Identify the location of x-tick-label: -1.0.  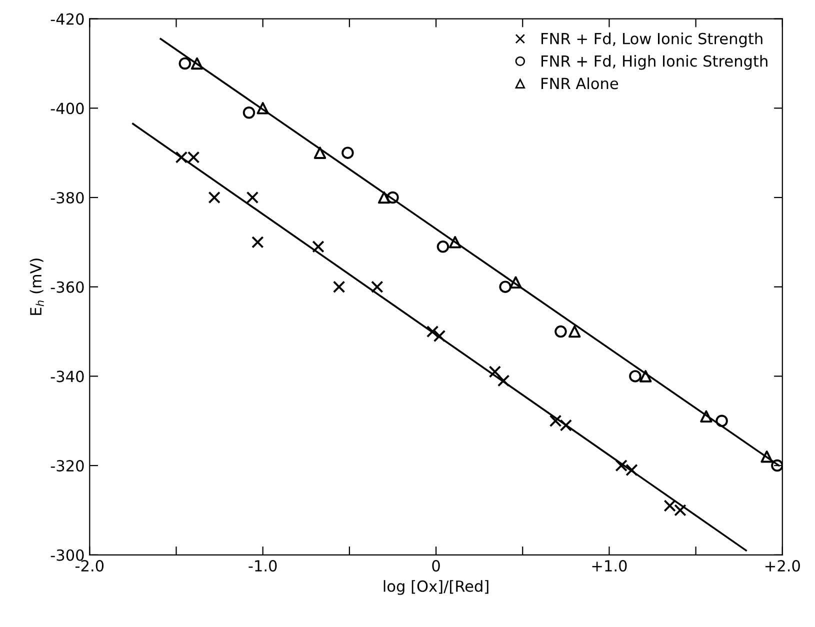
(262, 566).